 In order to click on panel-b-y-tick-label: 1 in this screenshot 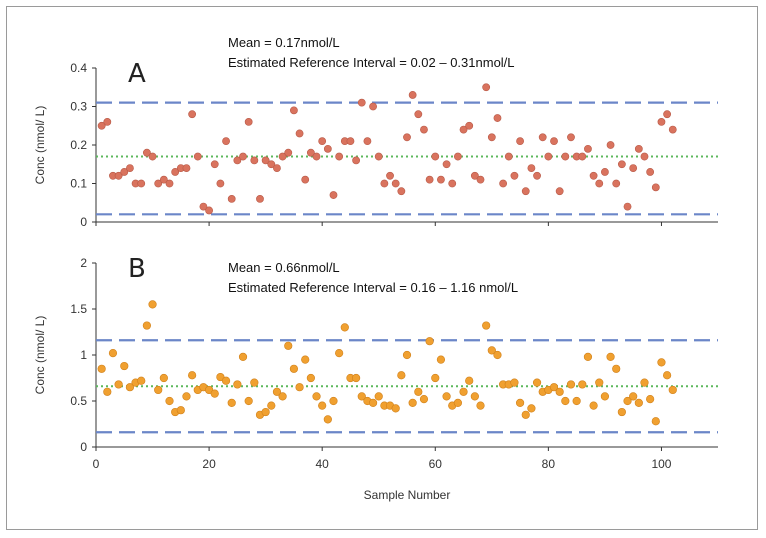, I will do `click(83, 355)`.